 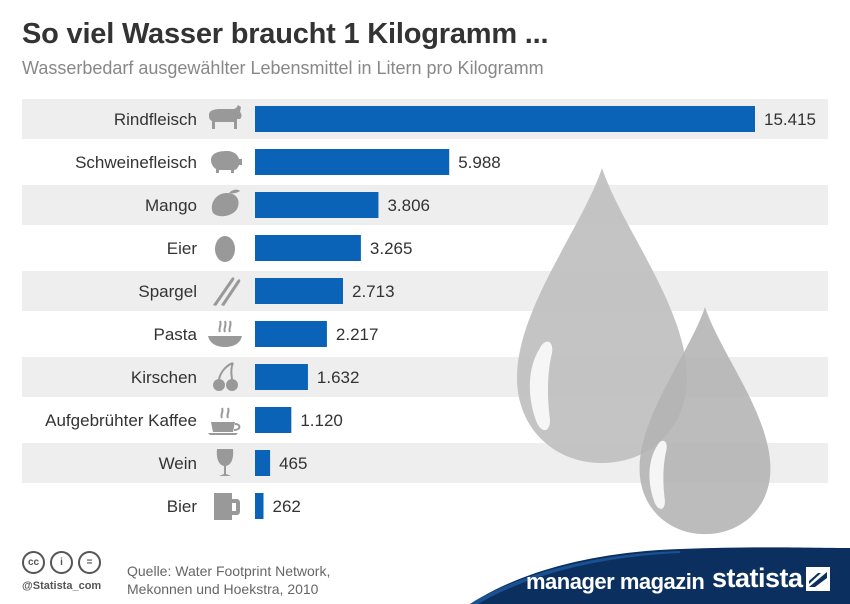 I want to click on source-line-1: Quelle: Water Footprint Network,, so click(x=229, y=571).